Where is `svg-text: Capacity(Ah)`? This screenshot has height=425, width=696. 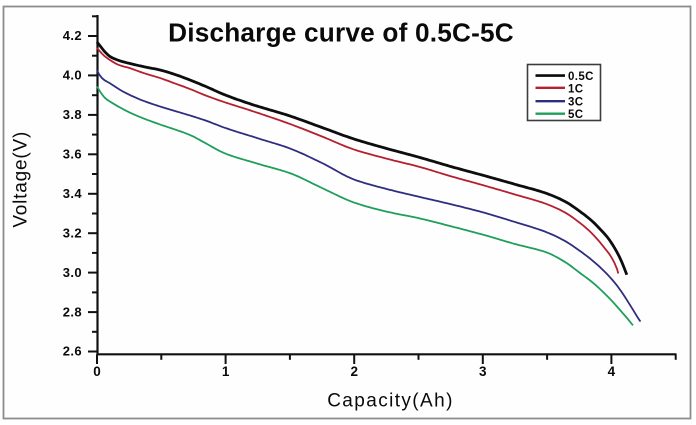 svg-text: Capacity(Ah) is located at coordinates (390, 401).